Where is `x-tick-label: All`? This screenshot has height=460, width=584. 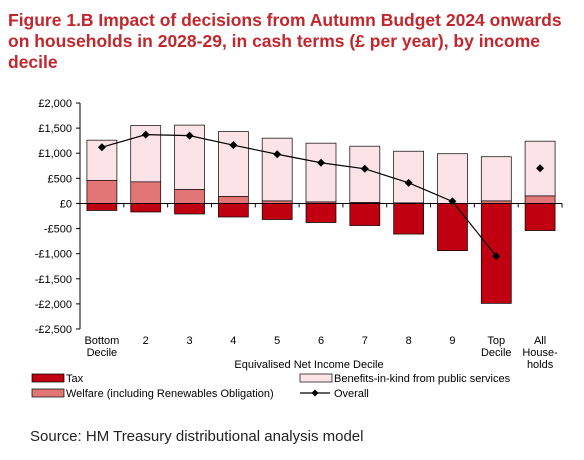
x-tick-label: All is located at coordinates (540, 341).